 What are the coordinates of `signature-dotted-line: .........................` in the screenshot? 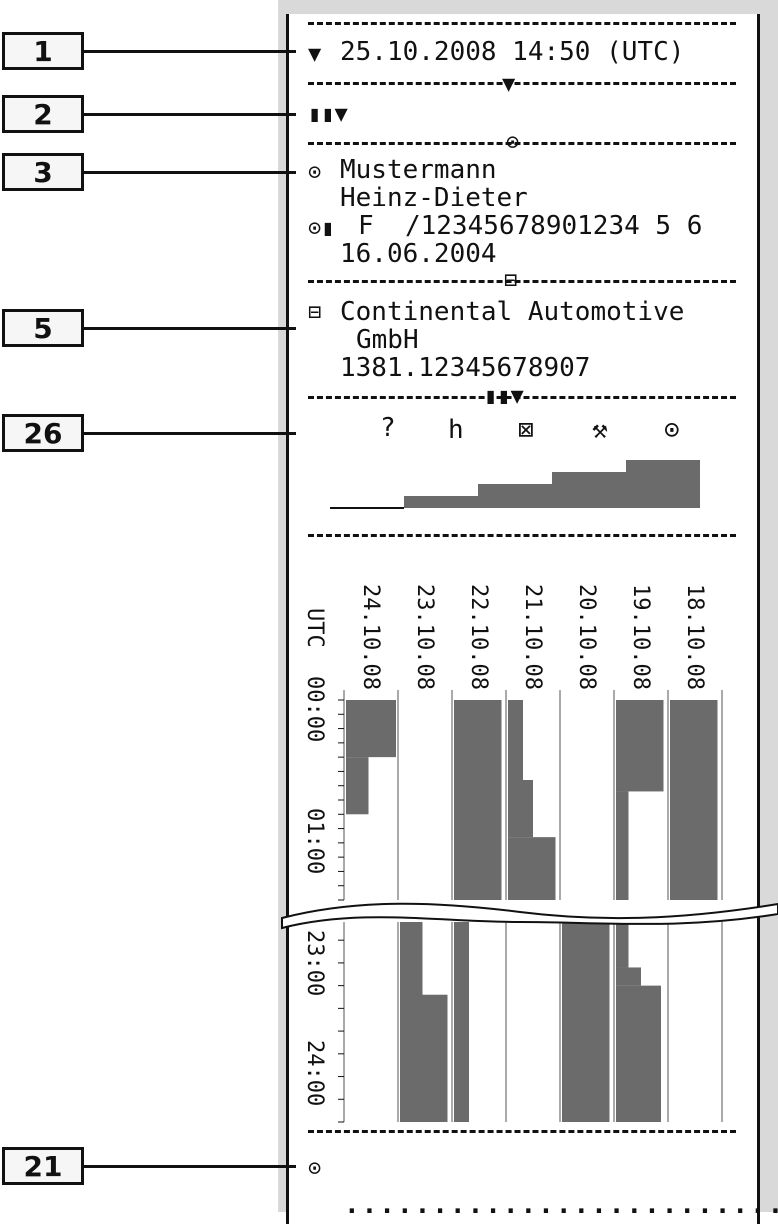 It's located at (561, 1205).